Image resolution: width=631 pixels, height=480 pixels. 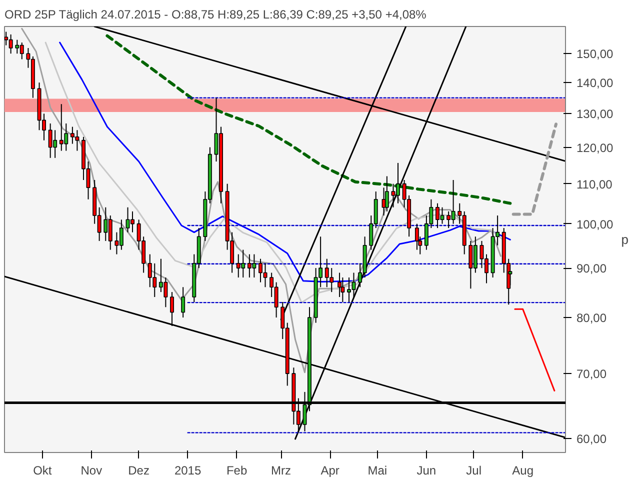 I want to click on x-tick-label: Apr, so click(x=330, y=471).